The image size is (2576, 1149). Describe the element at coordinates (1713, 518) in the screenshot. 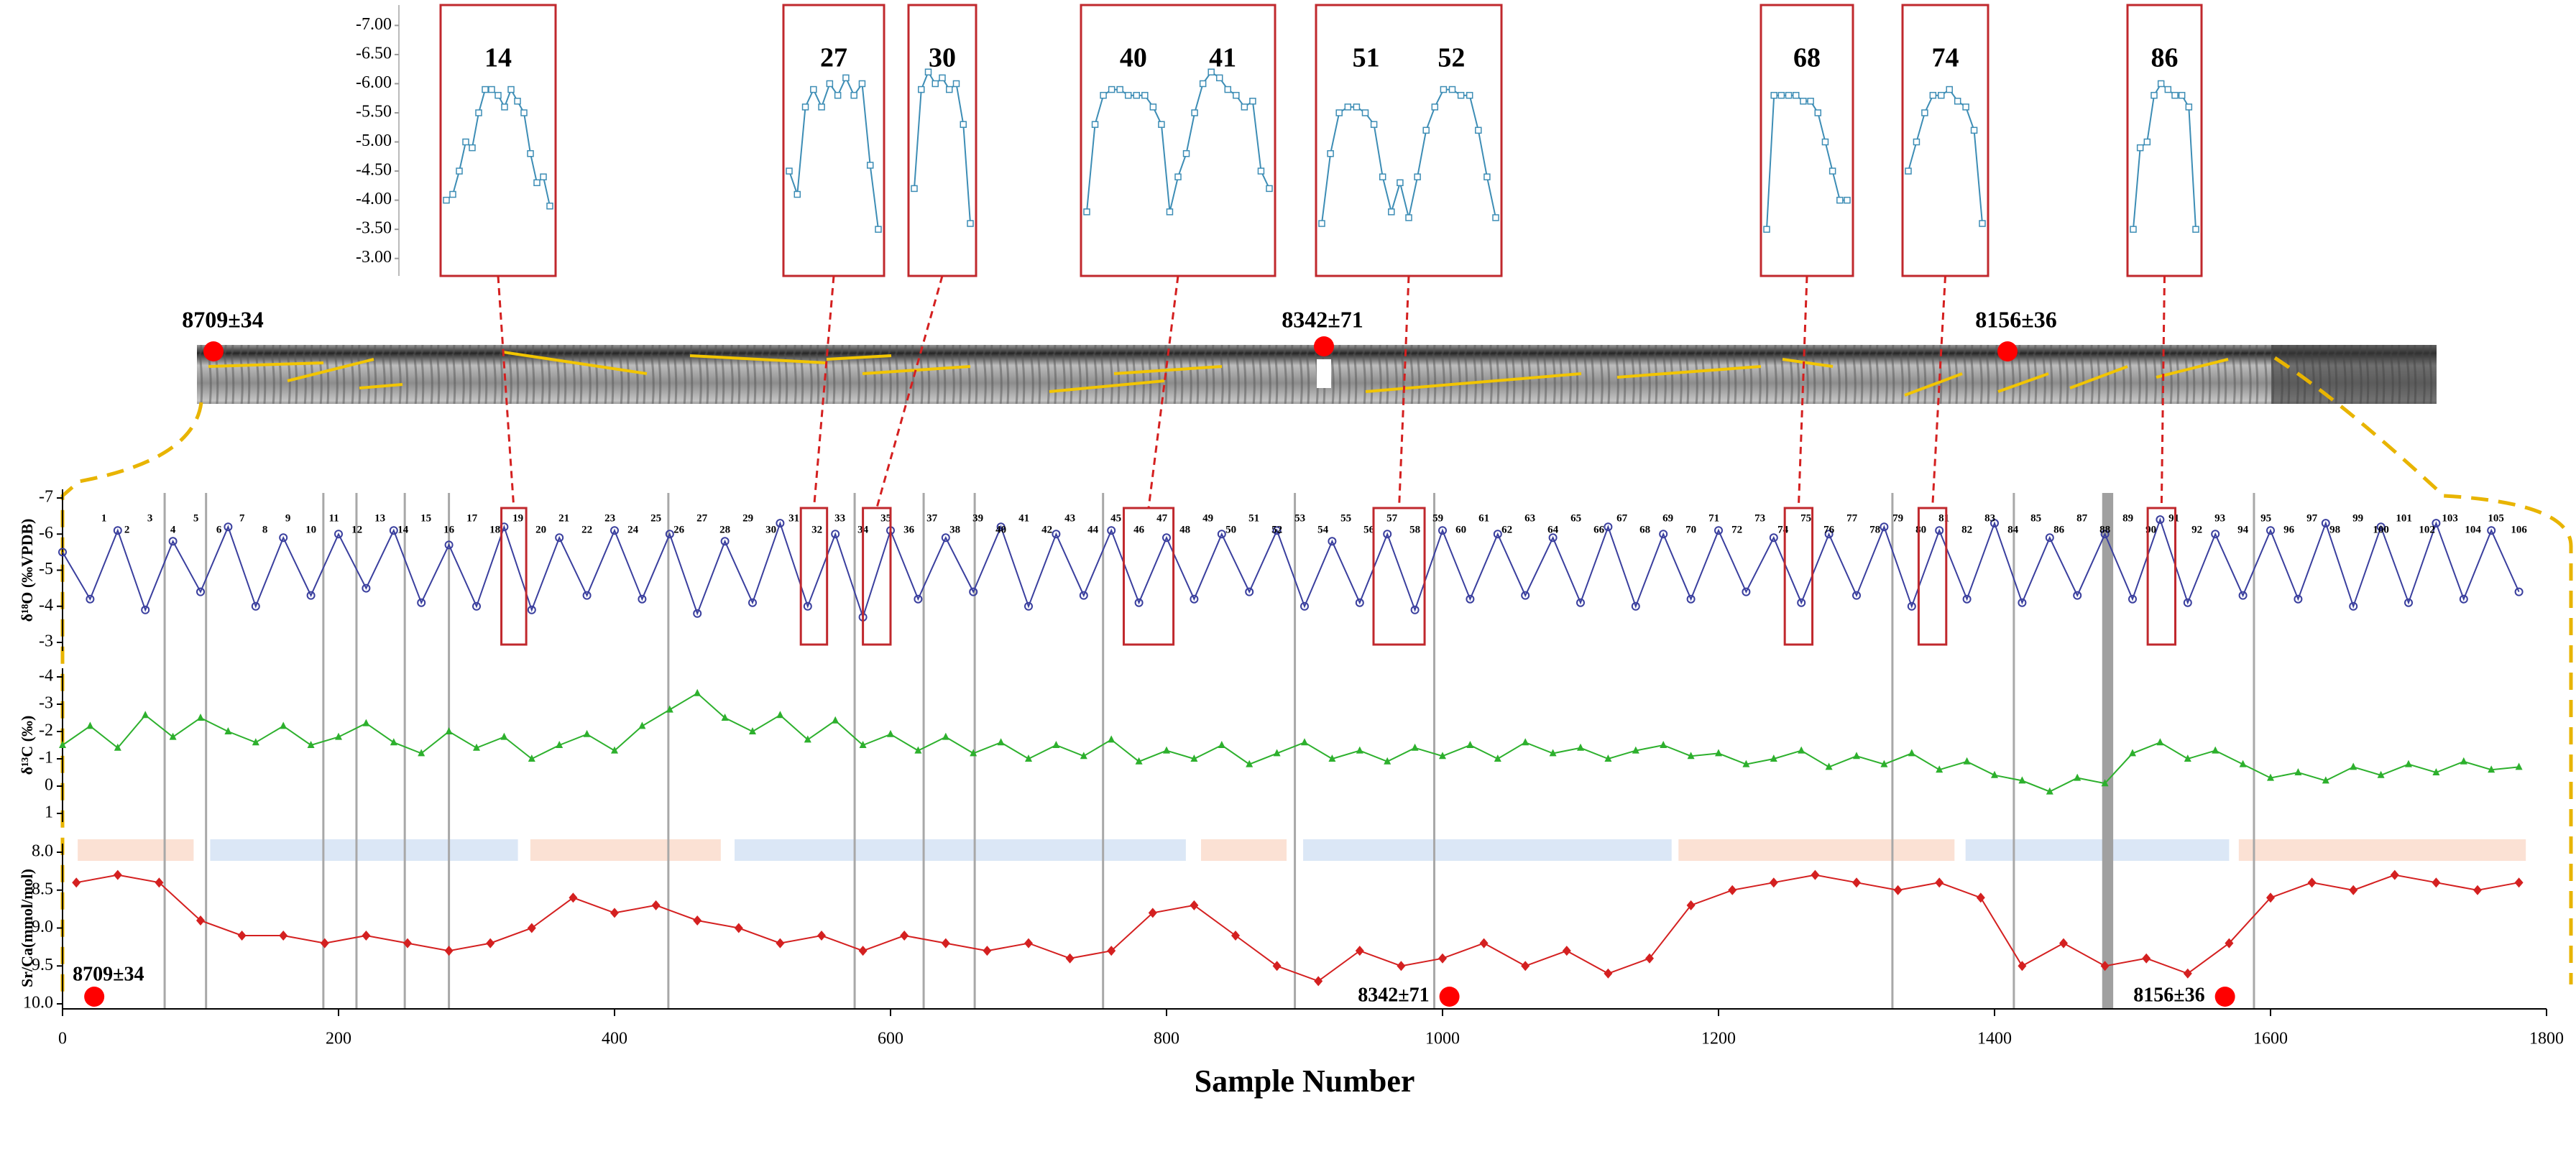

I see `band-label: 71` at that location.